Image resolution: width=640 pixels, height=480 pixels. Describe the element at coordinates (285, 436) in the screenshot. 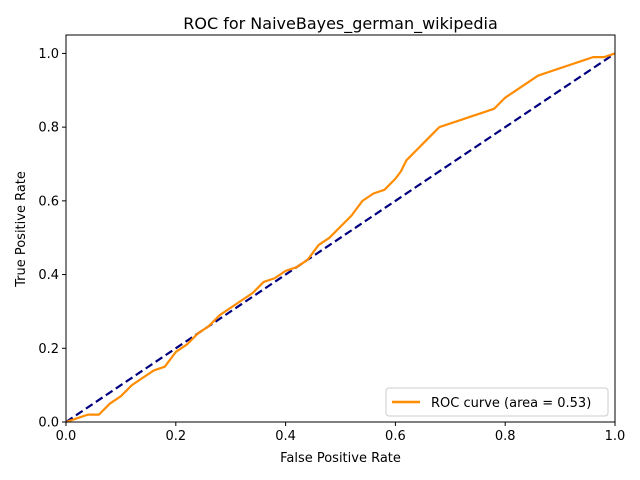

I see `x-tick-label: 0.4` at that location.